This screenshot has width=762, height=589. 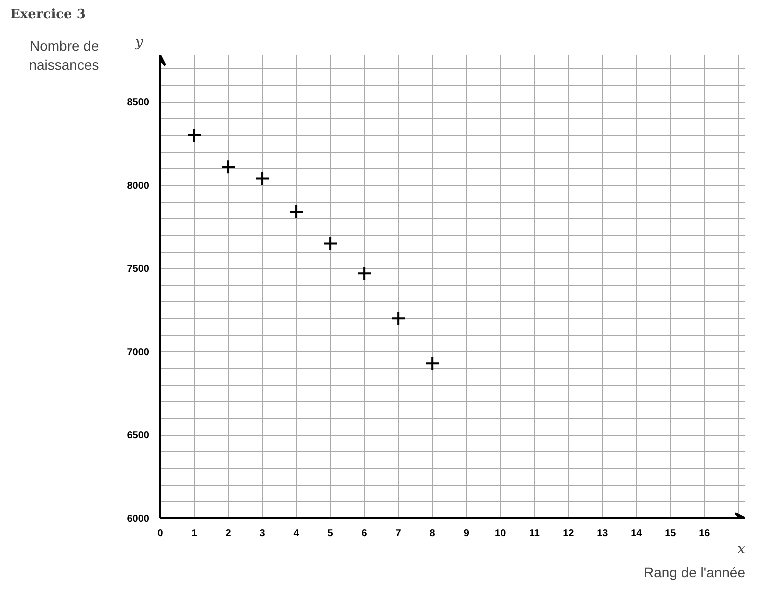 I want to click on y-tick-label: 6000, so click(x=138, y=519).